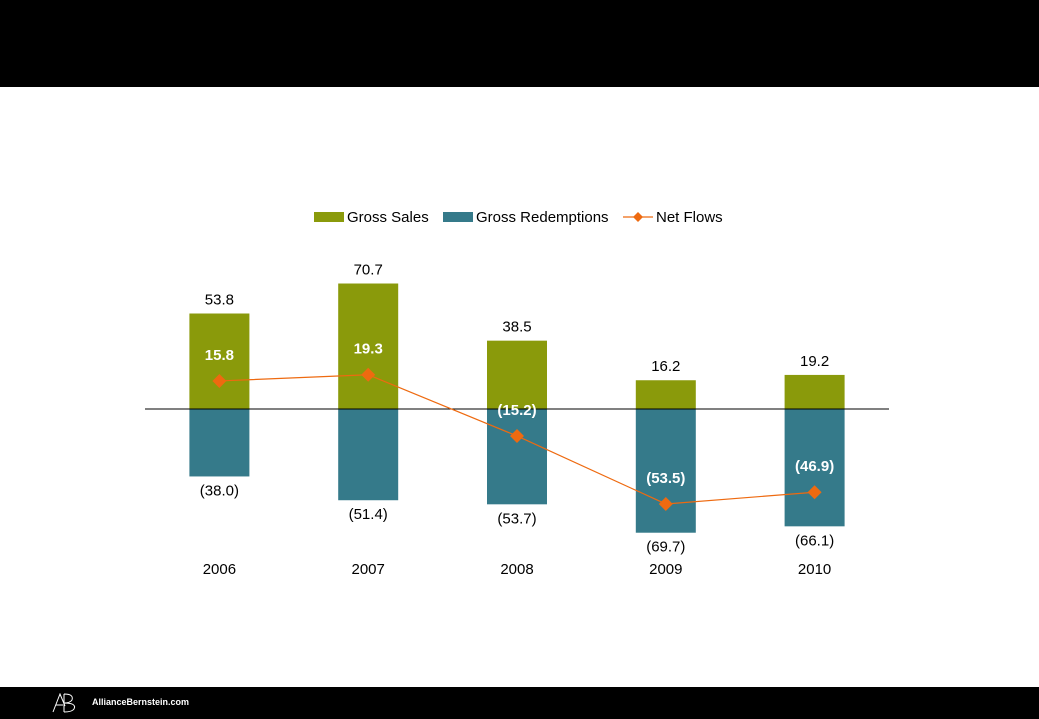 The image size is (1039, 719). Describe the element at coordinates (814, 361) in the screenshot. I see `gross-sales-label: 19.2` at that location.